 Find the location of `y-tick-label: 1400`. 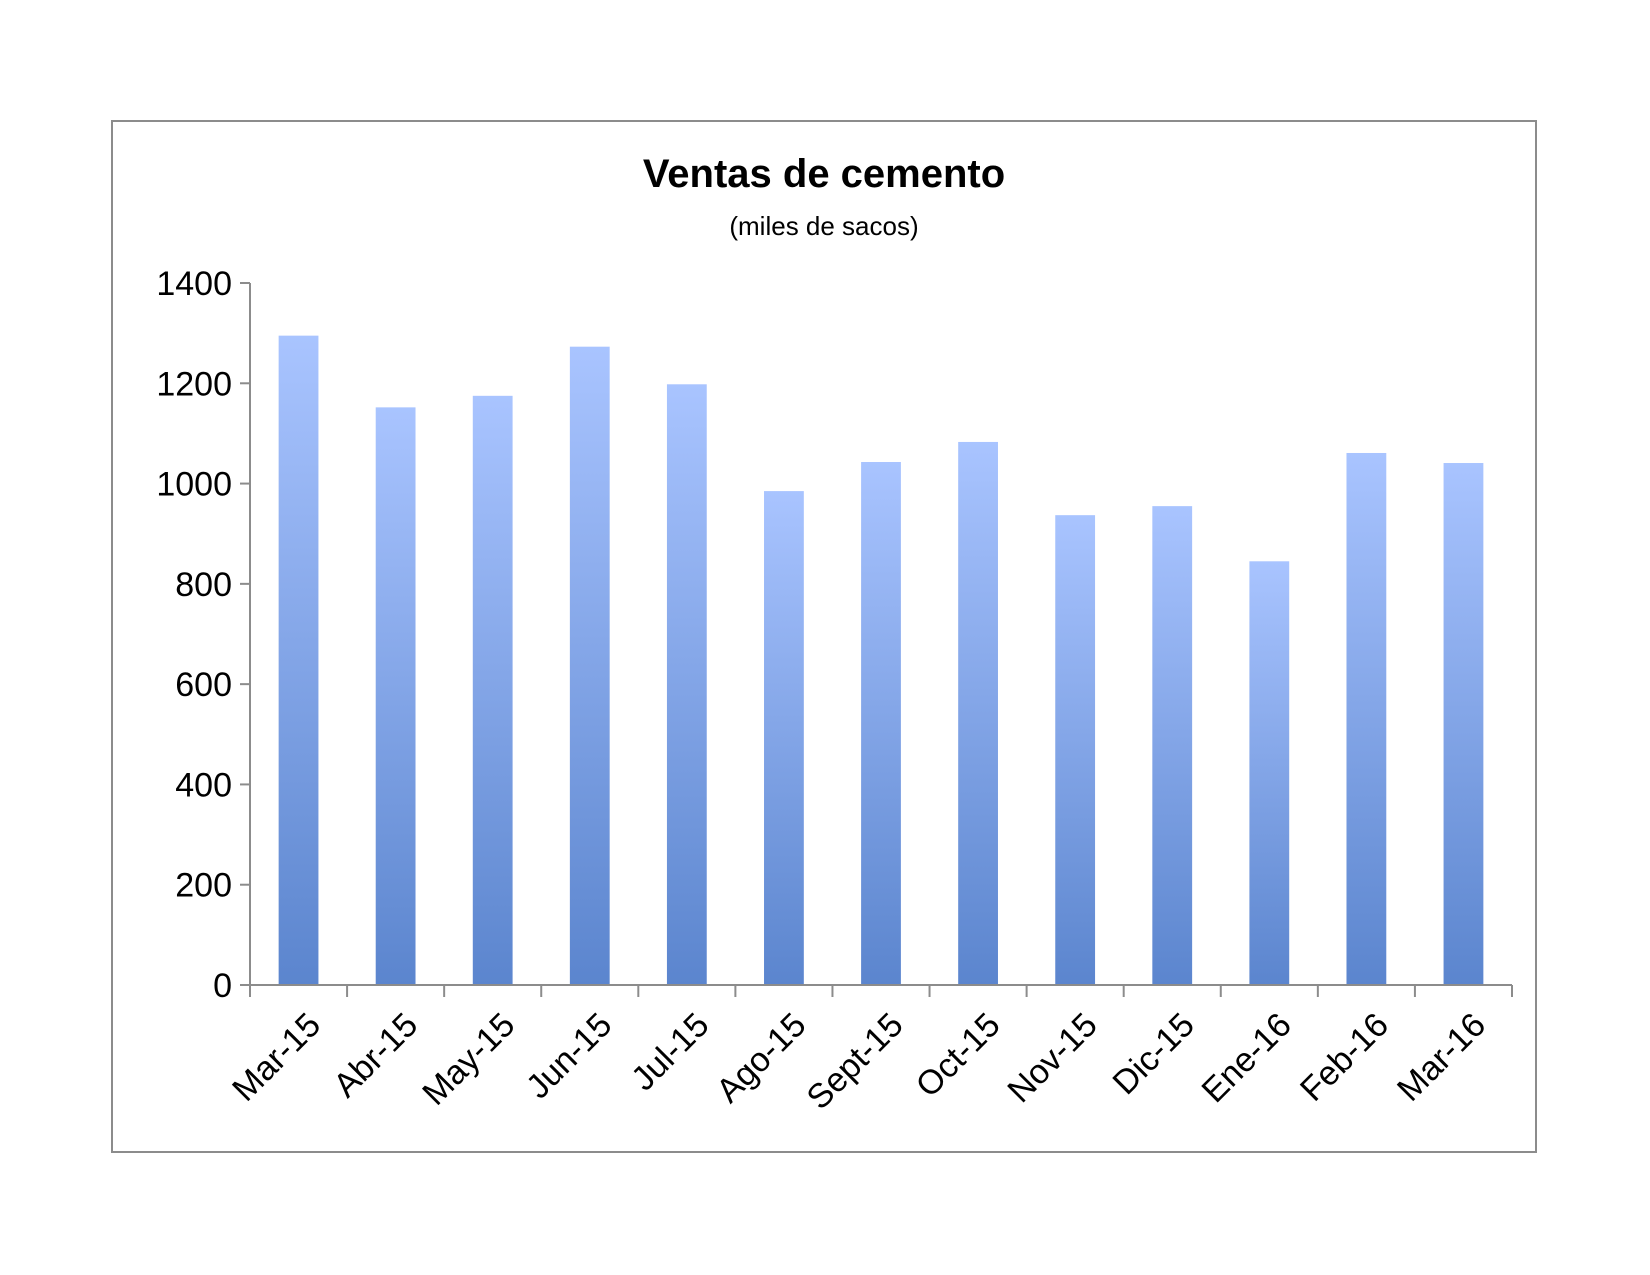

y-tick-label: 1400 is located at coordinates (194, 284).